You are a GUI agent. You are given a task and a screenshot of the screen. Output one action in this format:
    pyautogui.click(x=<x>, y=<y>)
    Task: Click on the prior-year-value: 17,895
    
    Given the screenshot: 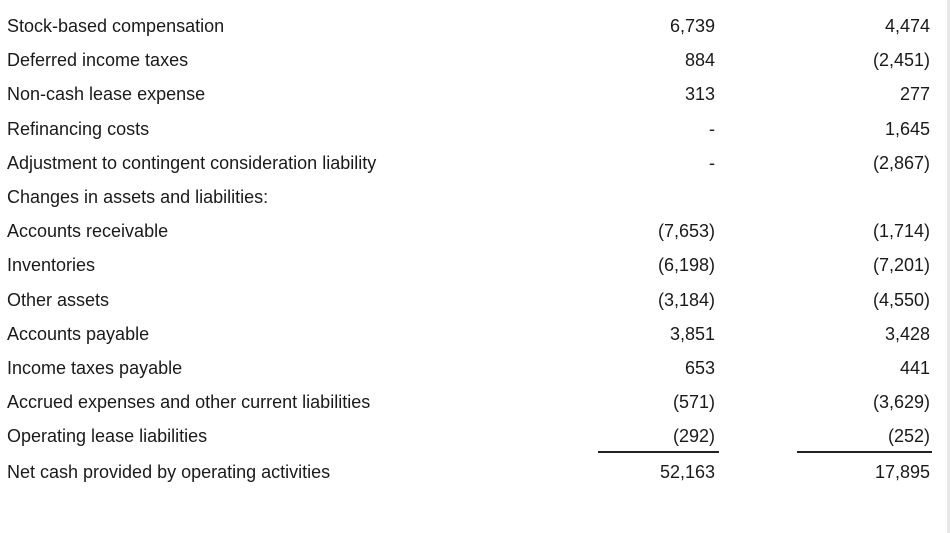 What is the action you would take?
    pyautogui.click(x=902, y=472)
    